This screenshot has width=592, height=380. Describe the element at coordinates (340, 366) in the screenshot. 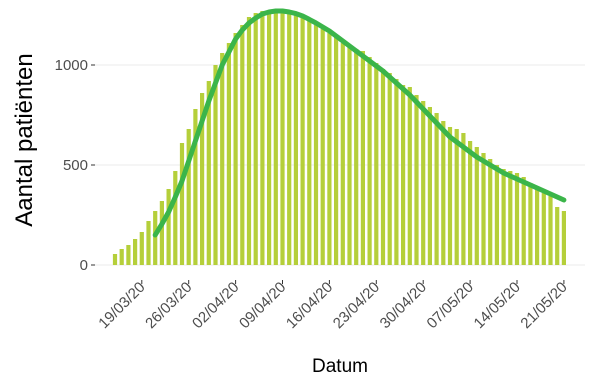

I see `x-axis-label: Datum` at that location.